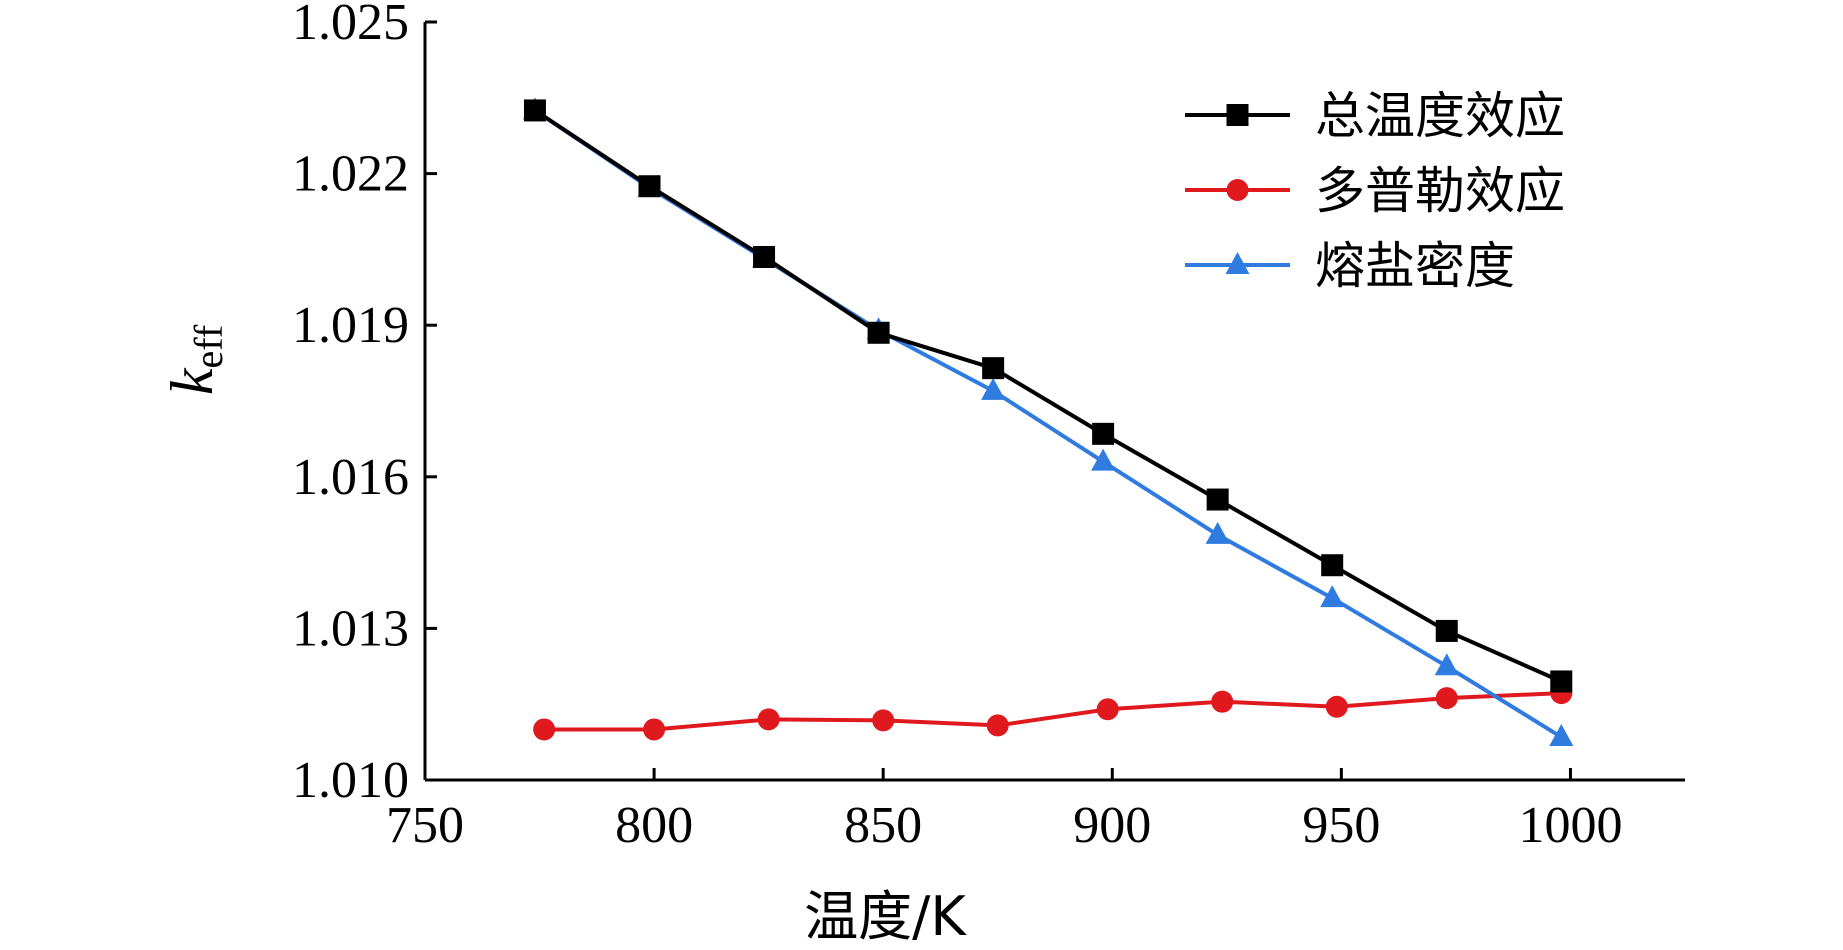 The image size is (1843, 950). Describe the element at coordinates (350, 174) in the screenshot. I see `y-tick-label: 1.022` at that location.